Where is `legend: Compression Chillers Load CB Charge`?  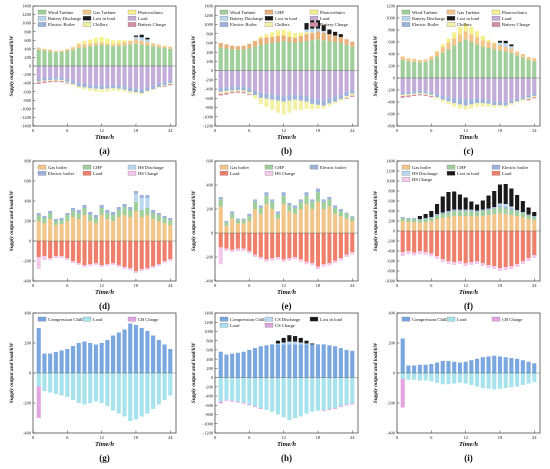 legend: Compression Chillers Load CB Charge is located at coordinates (97, 319).